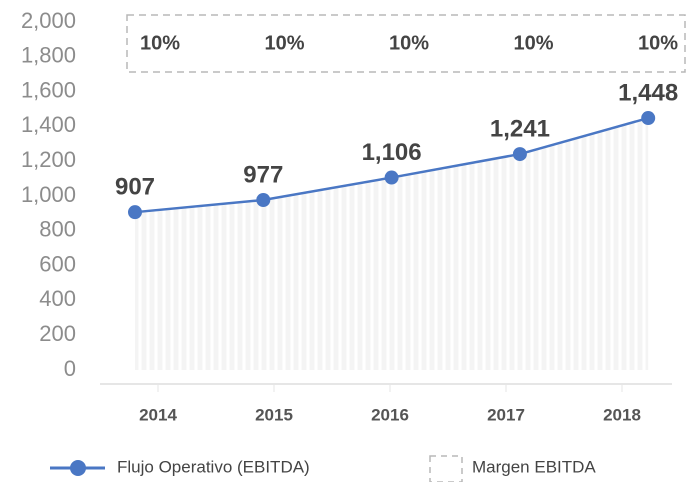  Describe the element at coordinates (57, 298) in the screenshot. I see `y-tick-label: 400` at that location.